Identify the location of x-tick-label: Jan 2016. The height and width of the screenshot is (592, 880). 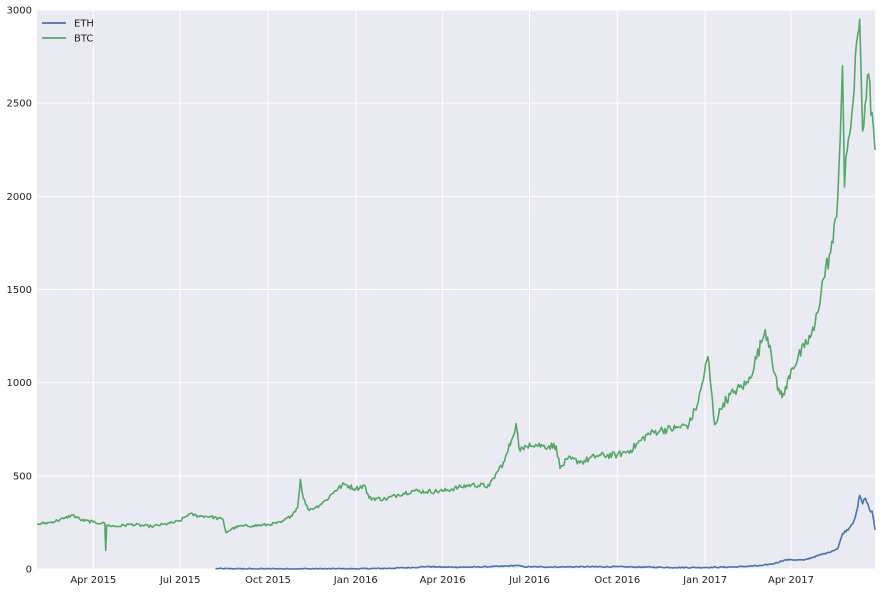
(355, 580).